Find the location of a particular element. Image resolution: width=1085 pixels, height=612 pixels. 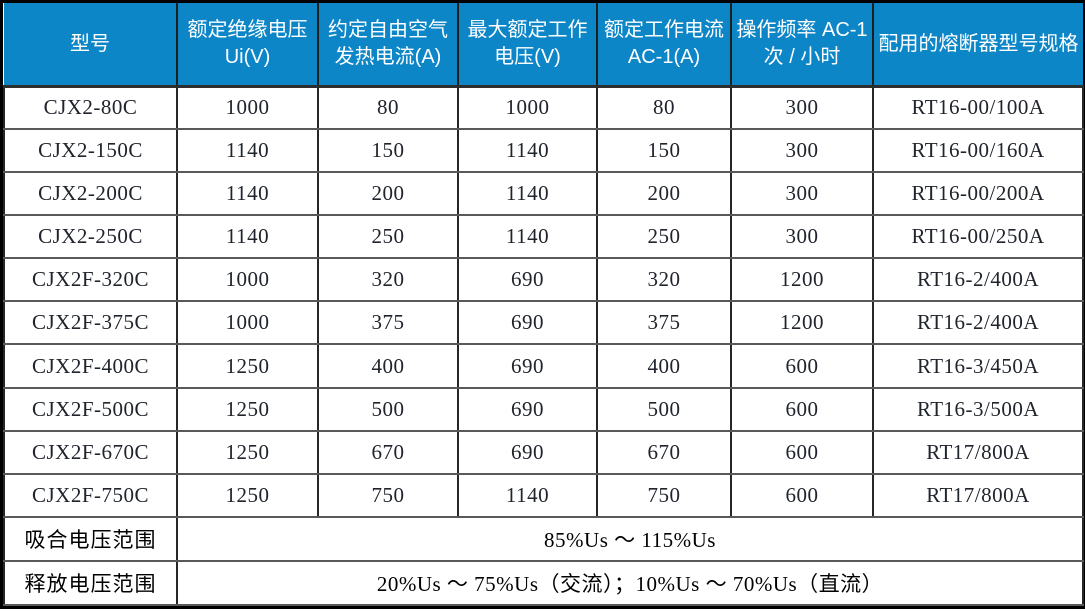

value-cell: RT16-00/200A is located at coordinates (978, 194).